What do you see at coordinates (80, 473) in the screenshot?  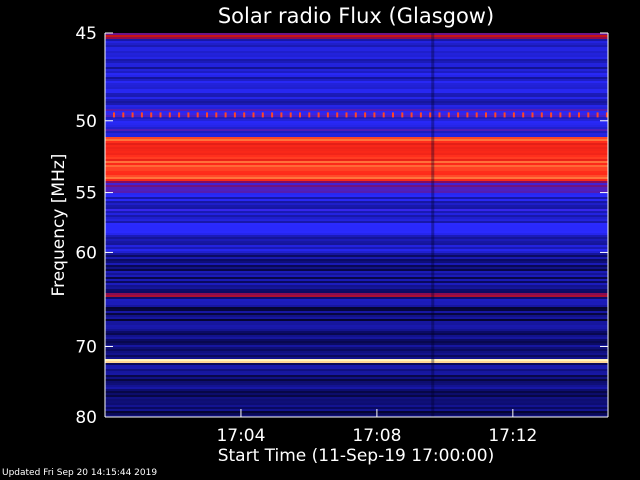 I see `updated-timestamp: Updated Fri Sep 20 14:15:44 2019` at bounding box center [80, 473].